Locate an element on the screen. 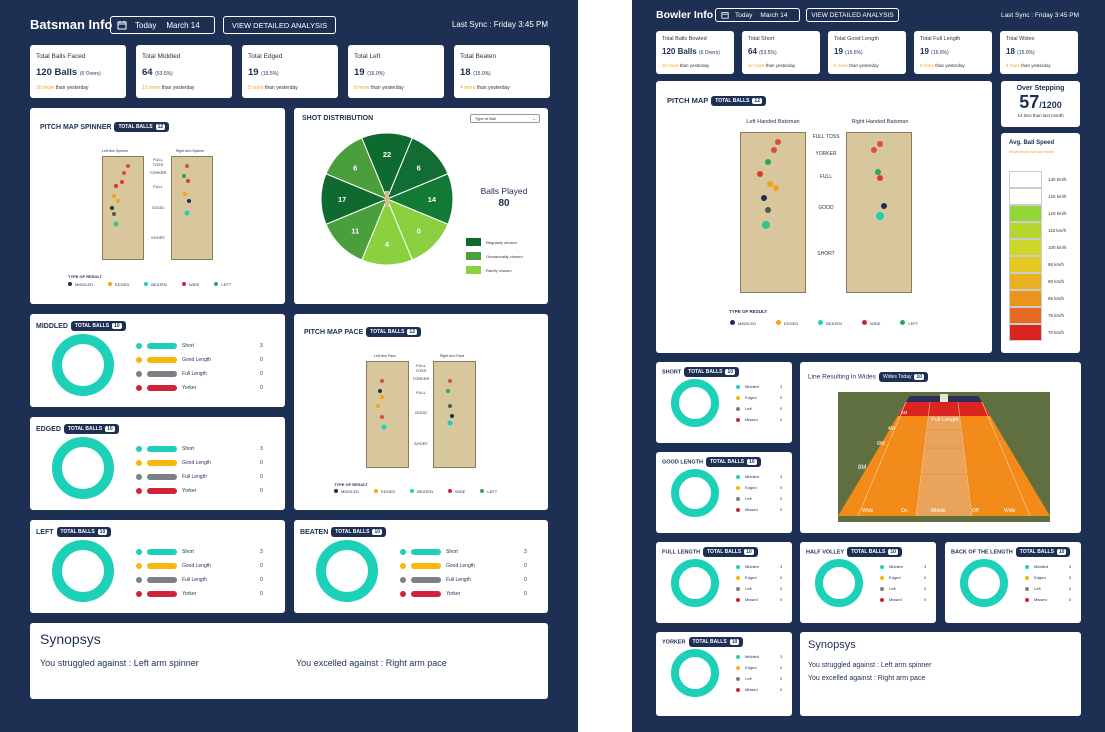  ball-type-dropdown: Type of Ball ⌄ is located at coordinates (505, 118).